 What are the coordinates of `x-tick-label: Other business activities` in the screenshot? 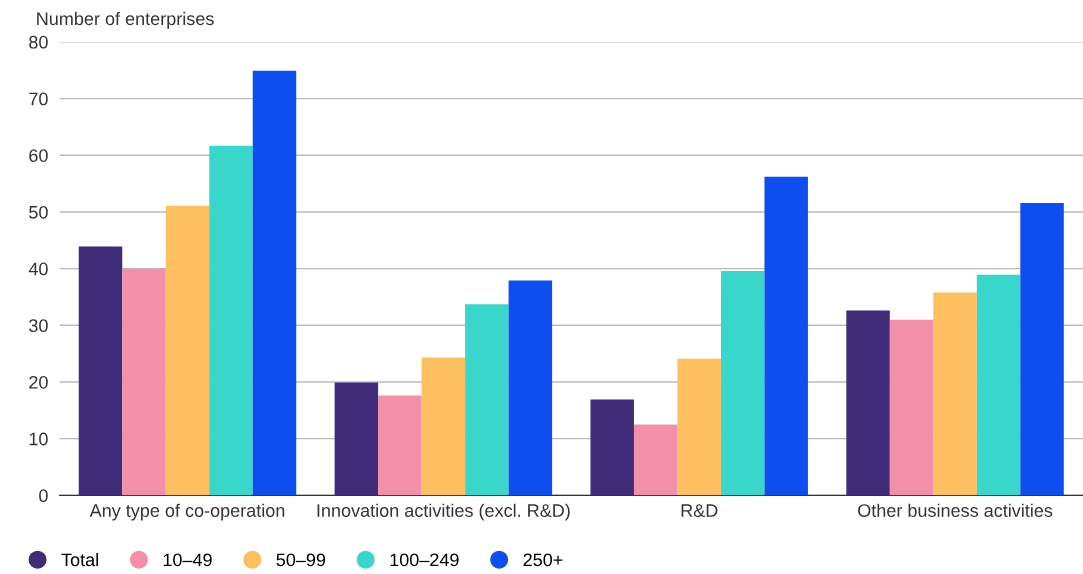 It's located at (955, 510).